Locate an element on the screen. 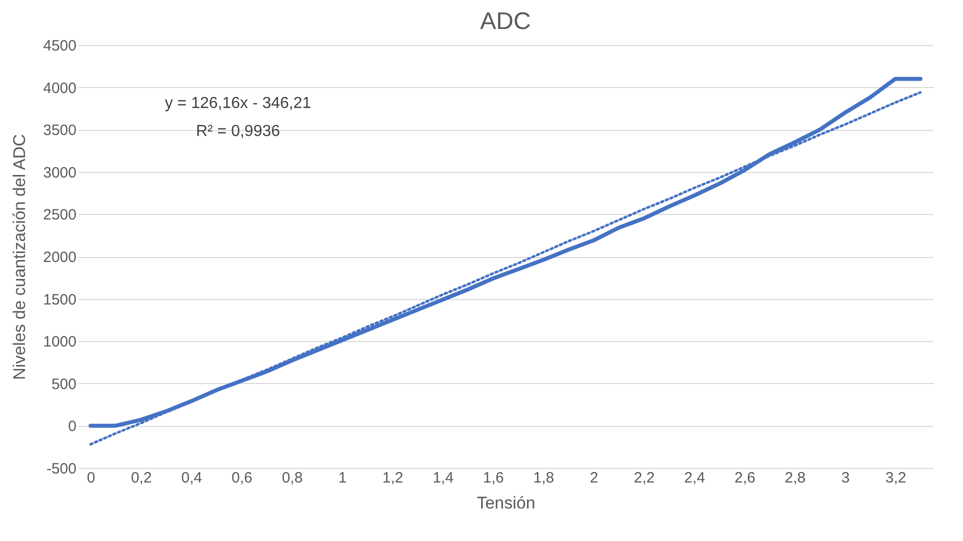 This screenshot has width=963, height=541. x-tick-label: 3 is located at coordinates (845, 478).